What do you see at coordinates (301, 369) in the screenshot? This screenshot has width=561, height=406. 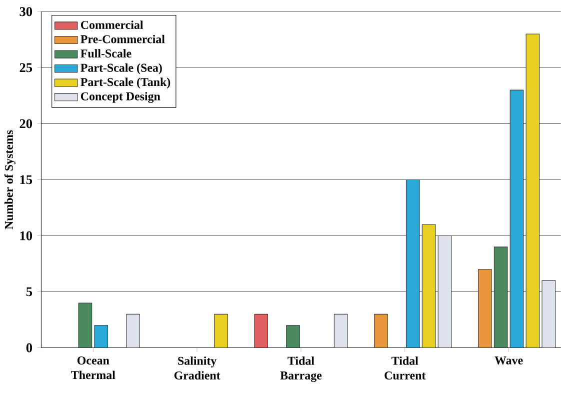 I see `x-tick-label: Tidal Barrage` at bounding box center [301, 369].